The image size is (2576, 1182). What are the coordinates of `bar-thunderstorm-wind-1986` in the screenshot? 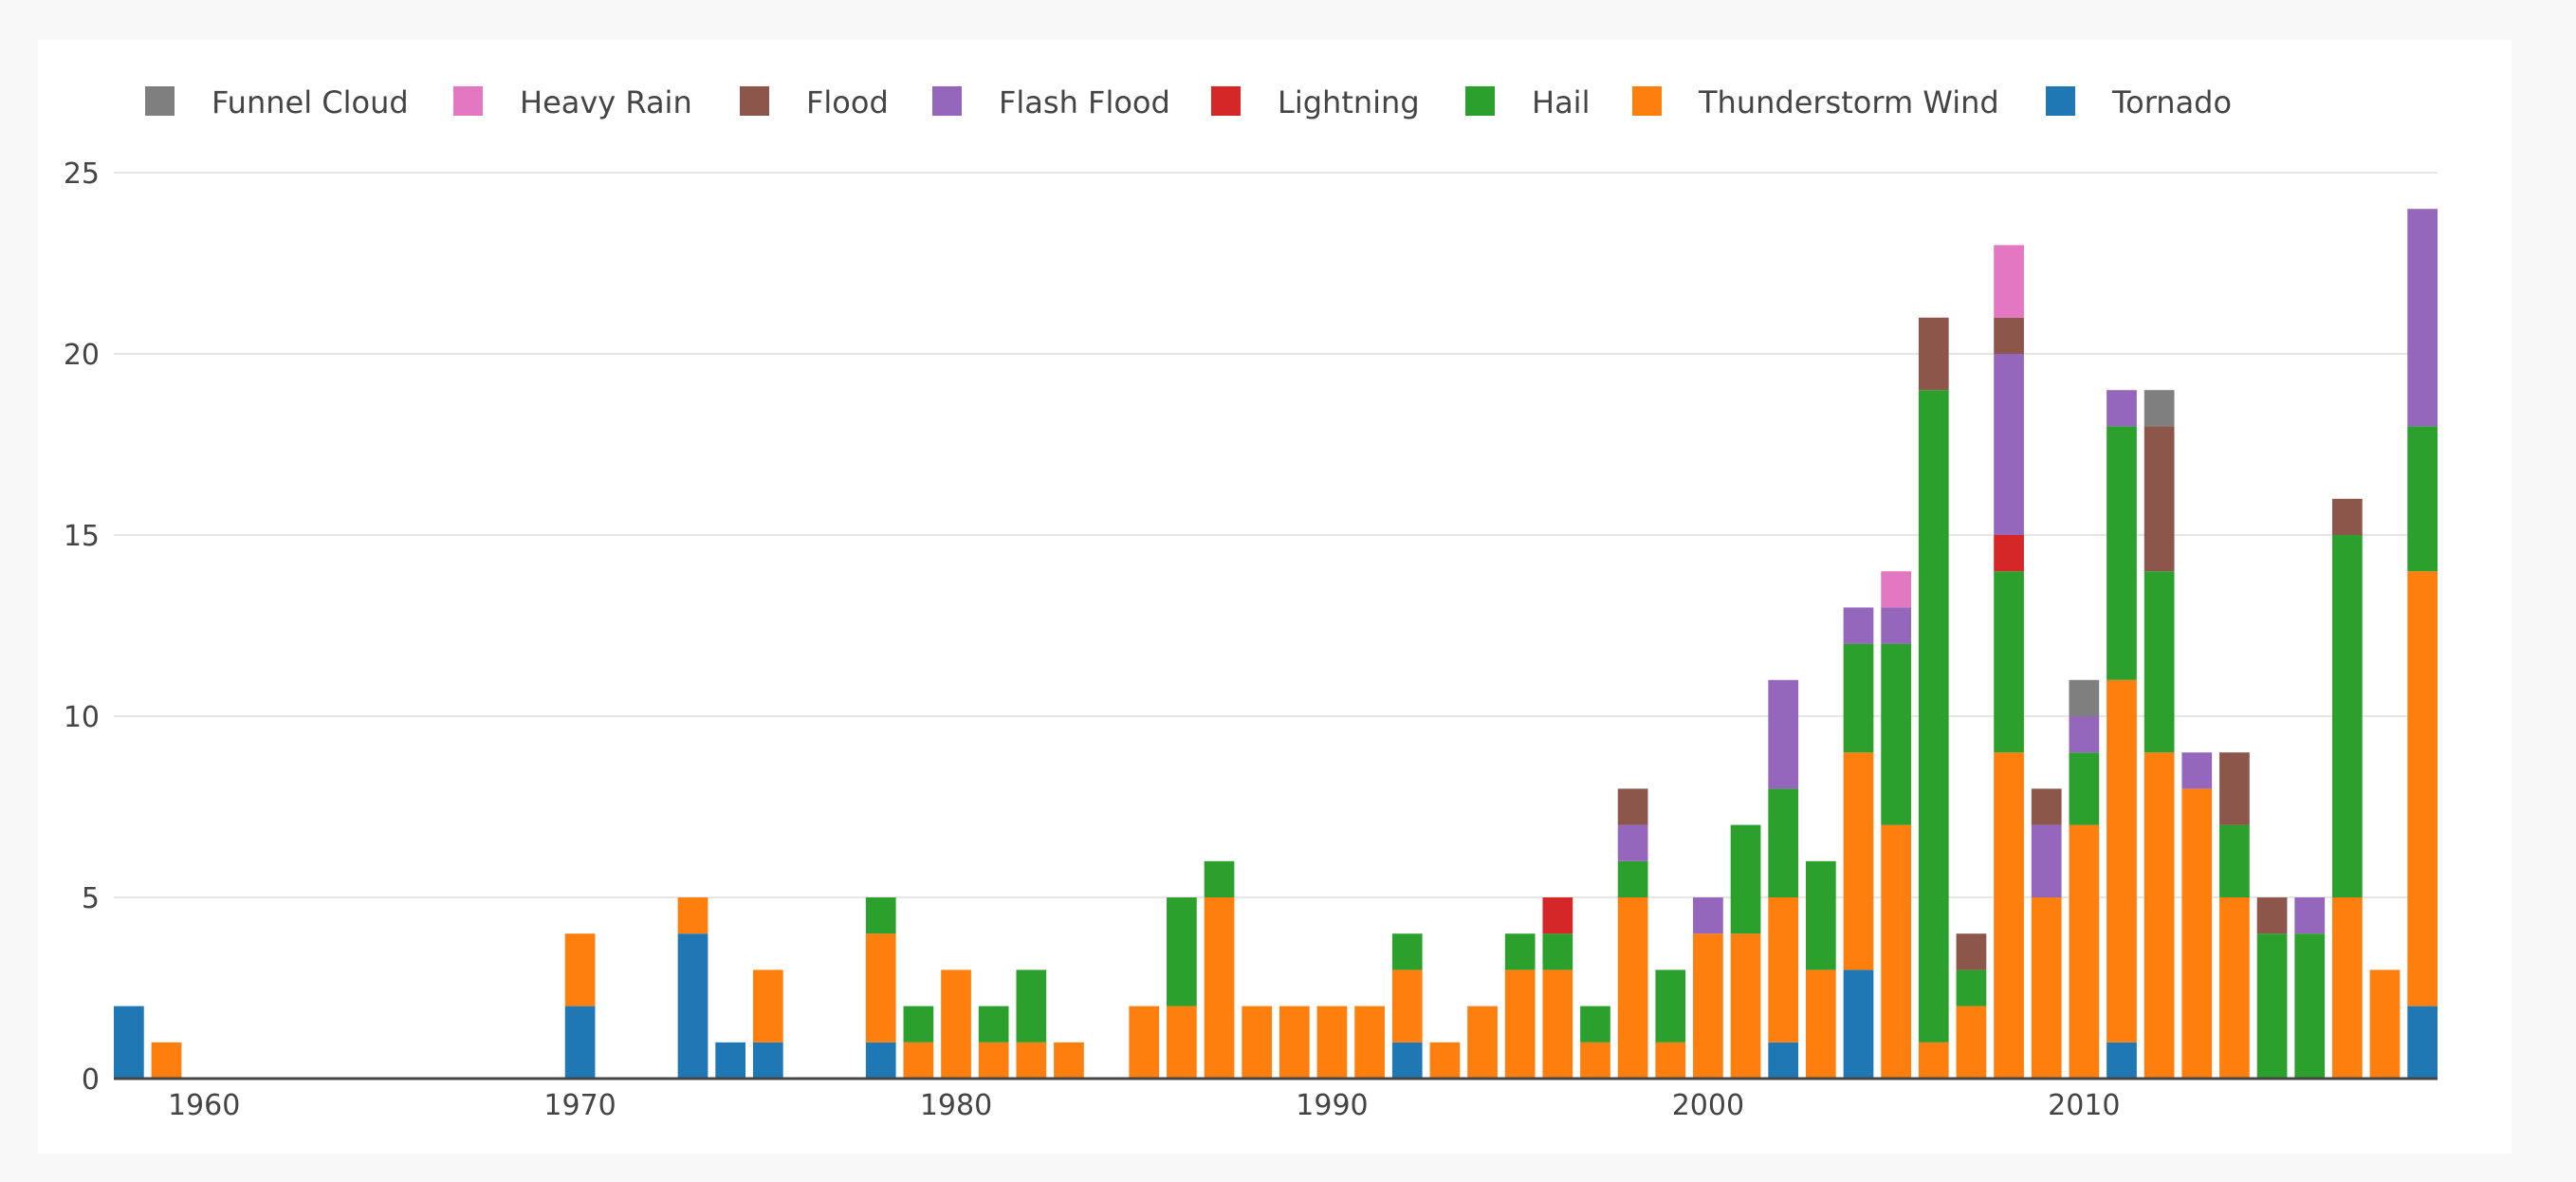 It's located at (1182, 1042).